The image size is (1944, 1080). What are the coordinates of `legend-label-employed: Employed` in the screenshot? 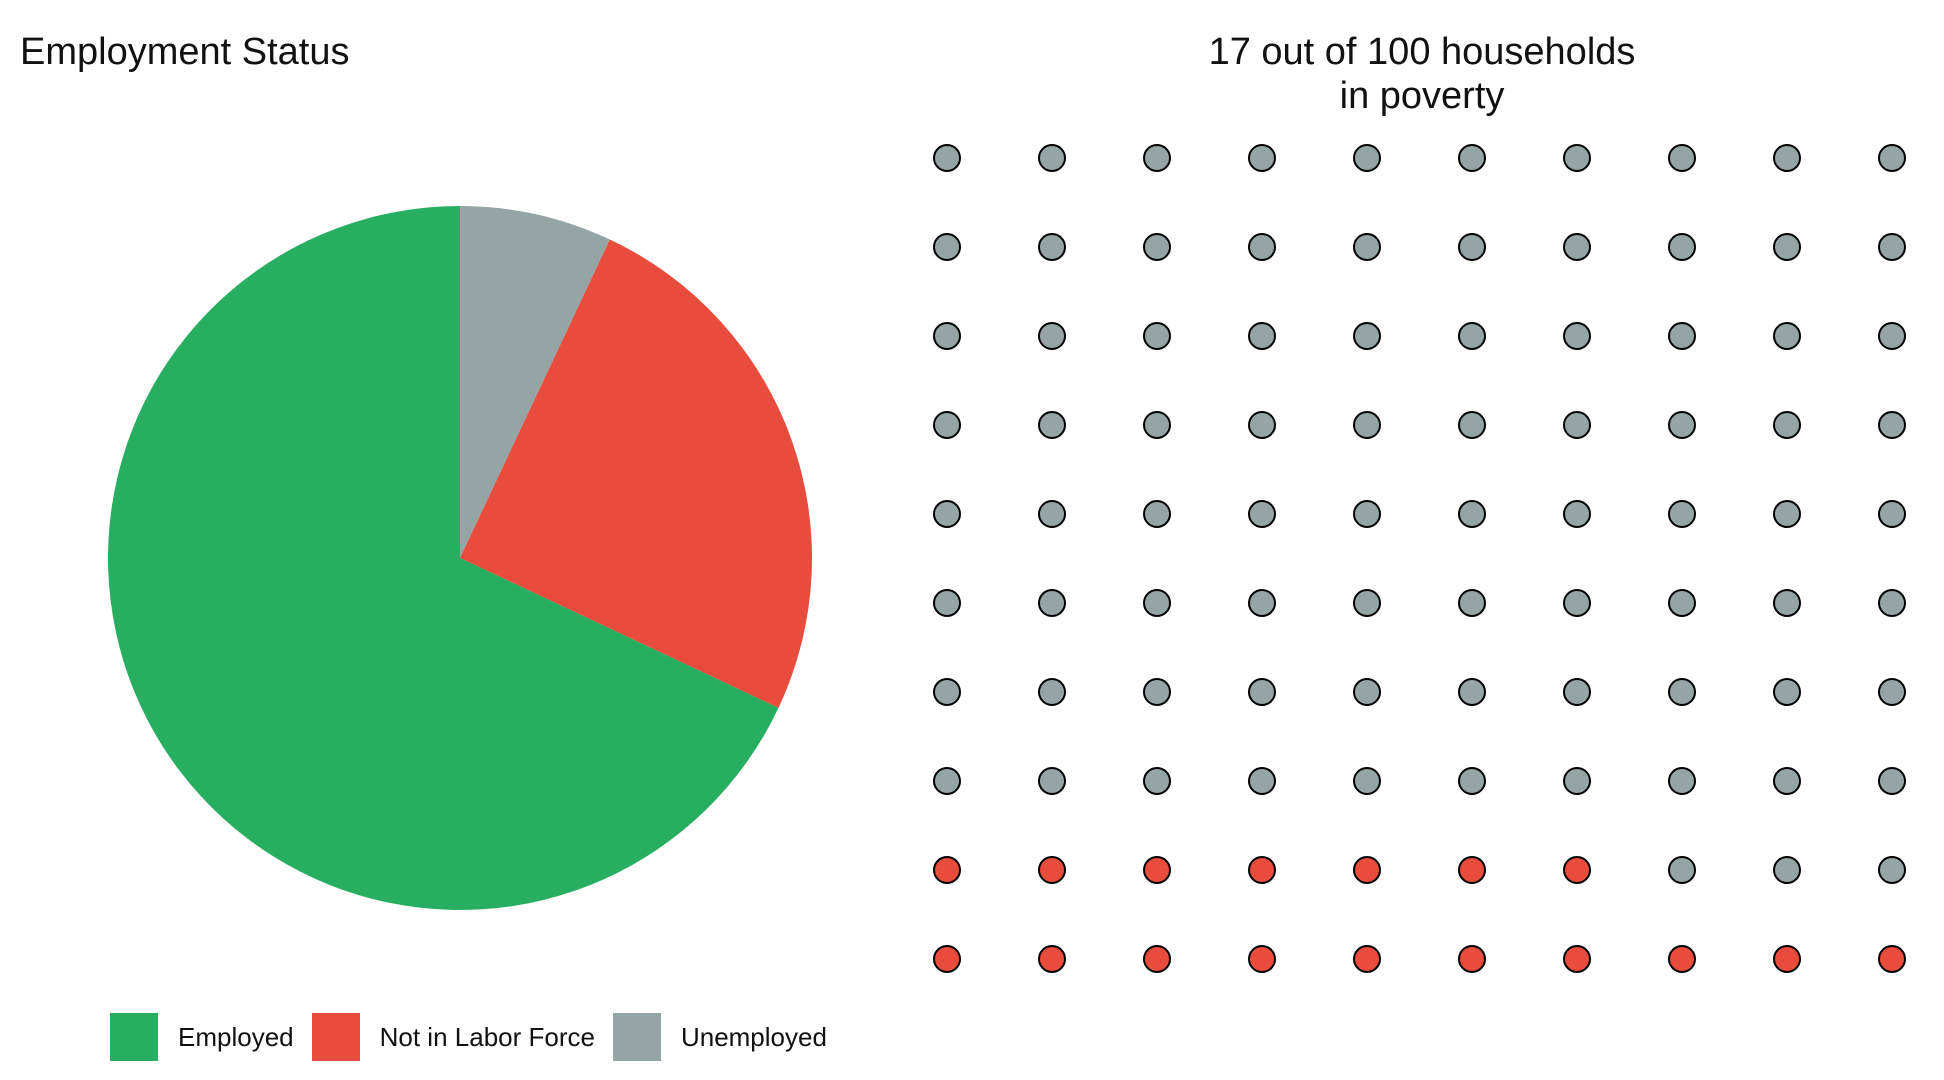 It's located at (236, 1037).